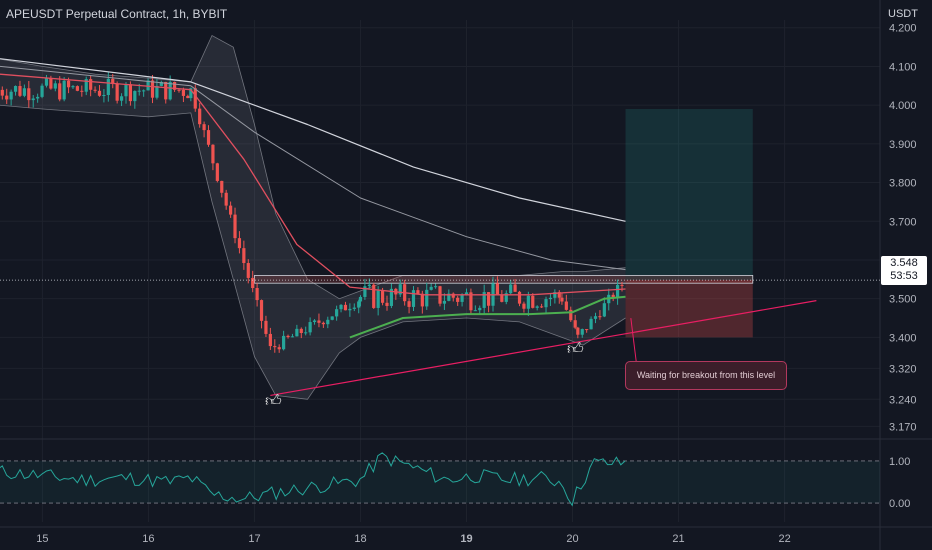  Describe the element at coordinates (543, 348) in the screenshot. I see `support-trendline` at that location.